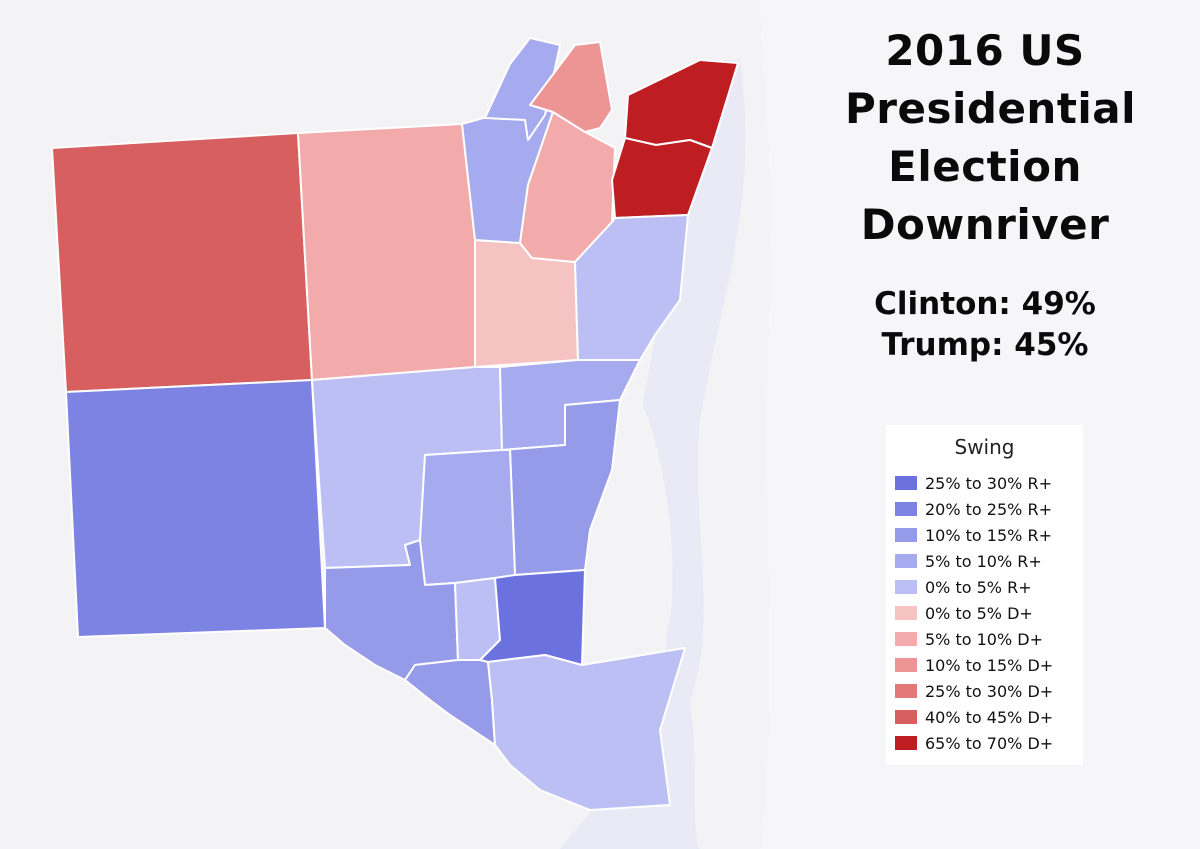  What do you see at coordinates (979, 613) in the screenshot?
I see `legend-label: 0% to 5% D+` at bounding box center [979, 613].